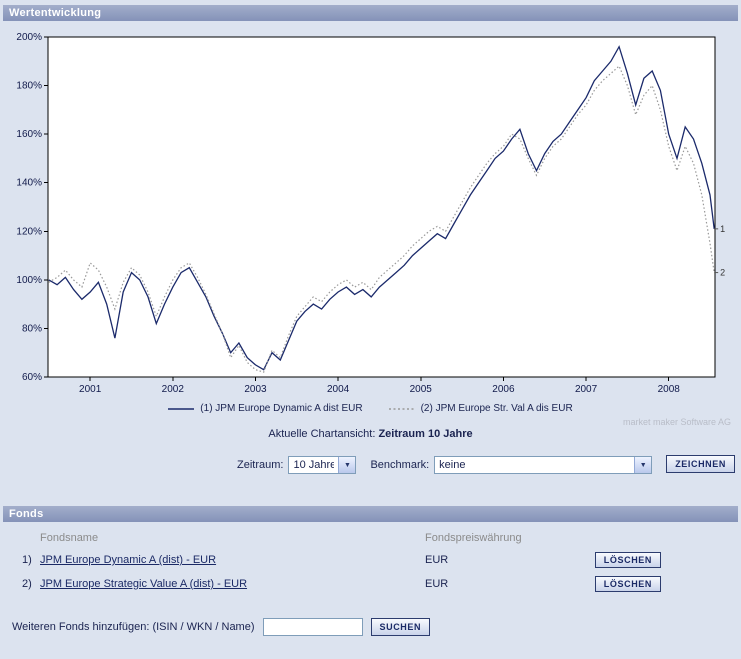  Describe the element at coordinates (26, 514) in the screenshot. I see `fonds-title: Fonds` at that location.